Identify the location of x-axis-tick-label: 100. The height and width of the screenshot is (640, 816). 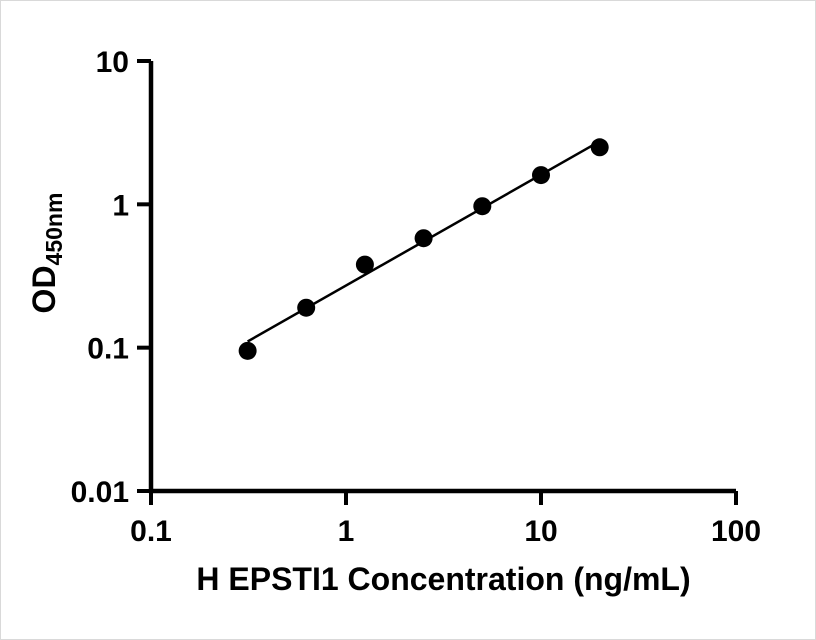
(736, 531).